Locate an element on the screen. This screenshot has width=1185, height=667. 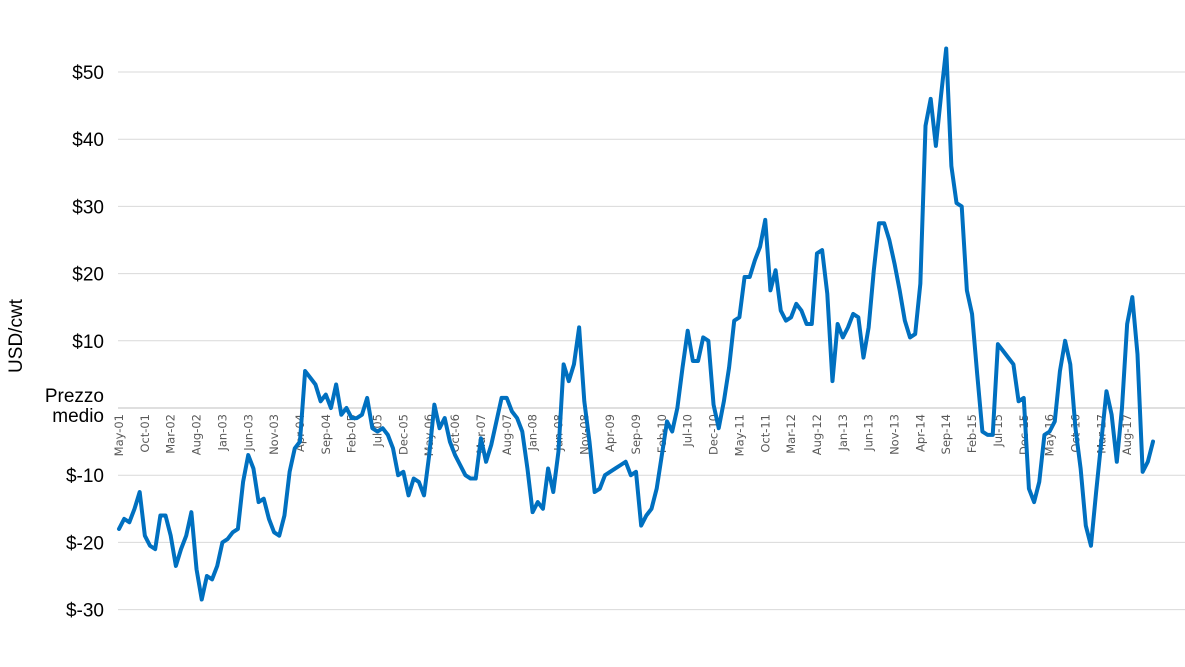
y-tick-label: $50 is located at coordinates (88, 73).